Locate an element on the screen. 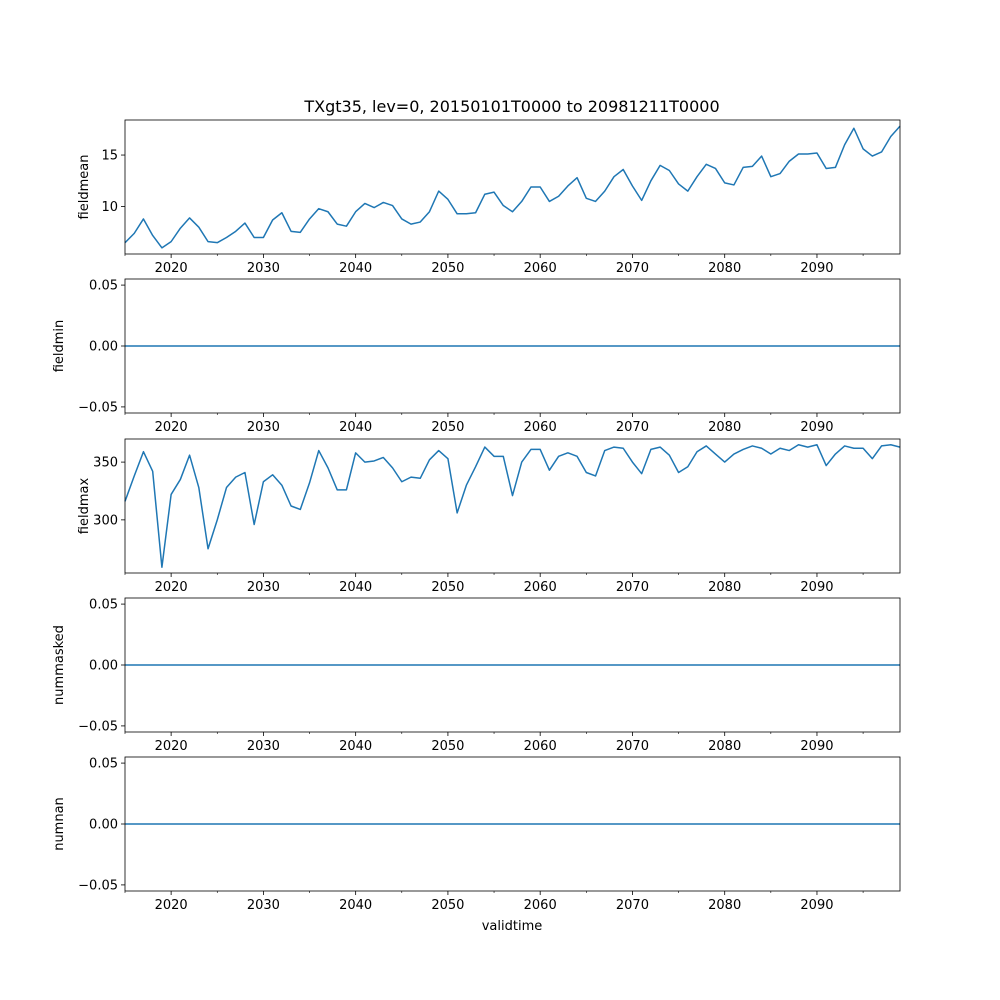  y-axis-label-fieldmin: fieldmin is located at coordinates (59, 346).